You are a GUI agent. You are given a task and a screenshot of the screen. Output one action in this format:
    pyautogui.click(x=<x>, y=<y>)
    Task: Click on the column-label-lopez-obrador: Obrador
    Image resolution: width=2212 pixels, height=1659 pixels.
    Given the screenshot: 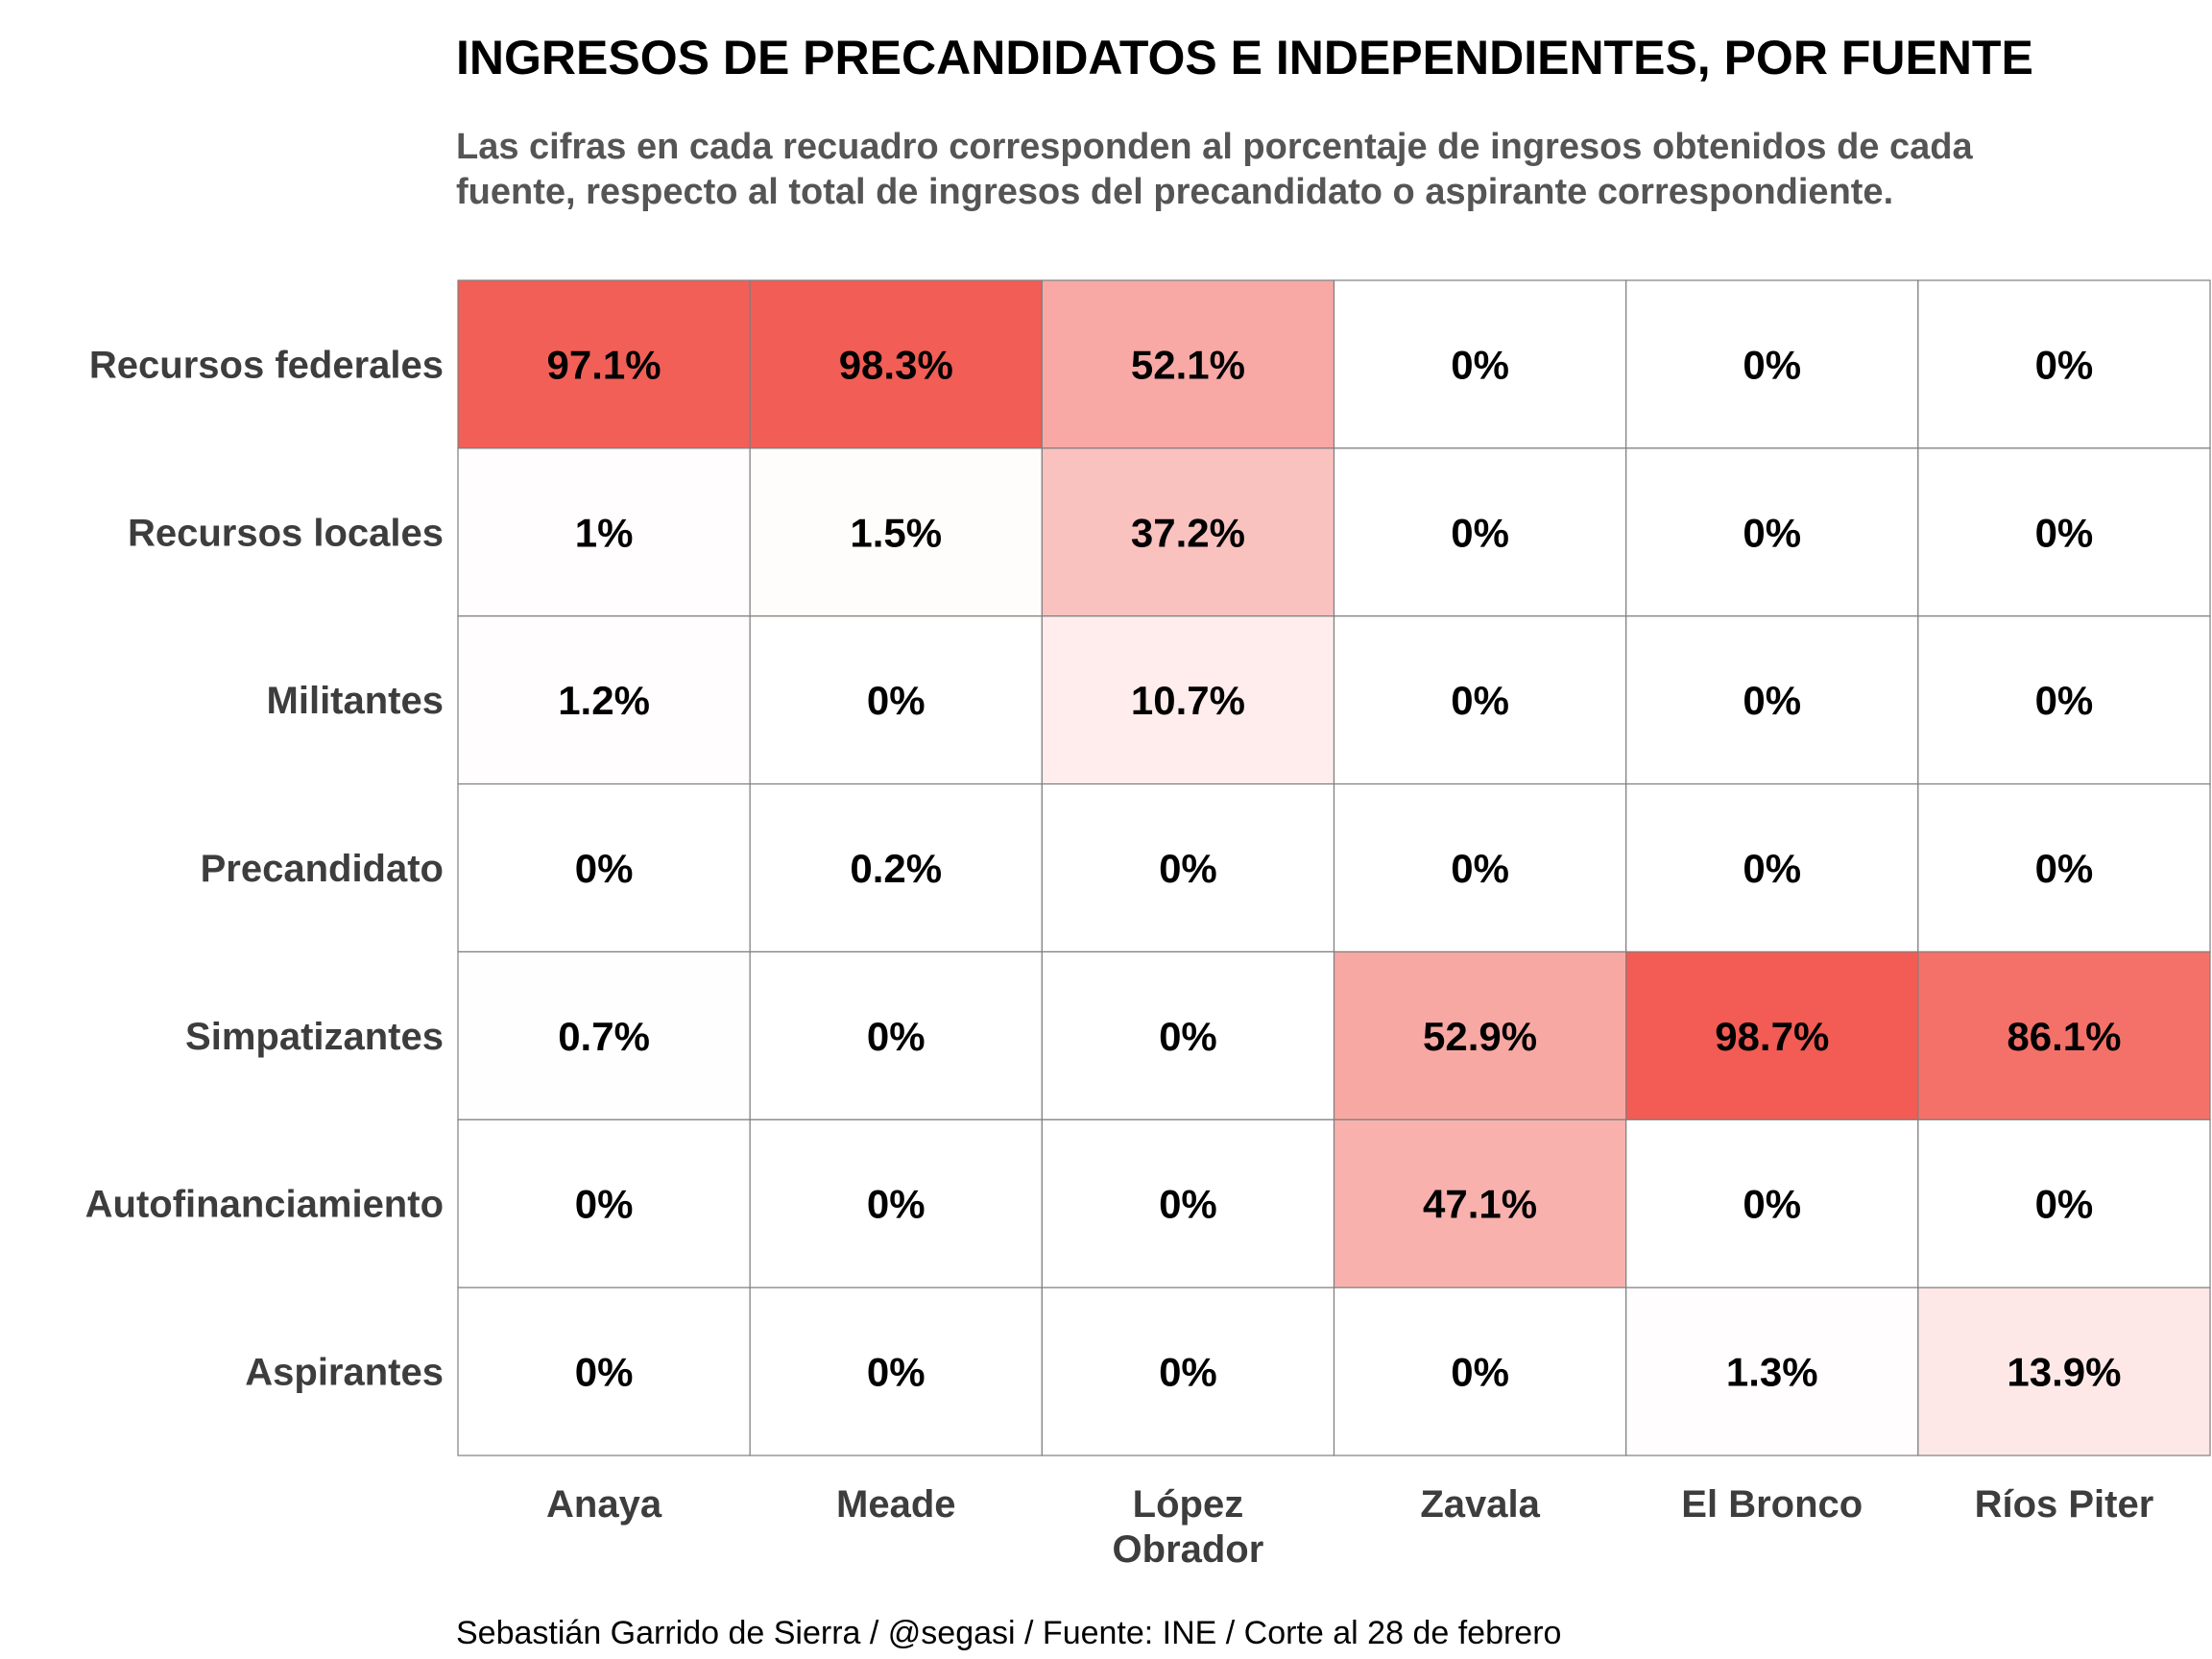 What is the action you would take?
    pyautogui.click(x=1188, y=1549)
    